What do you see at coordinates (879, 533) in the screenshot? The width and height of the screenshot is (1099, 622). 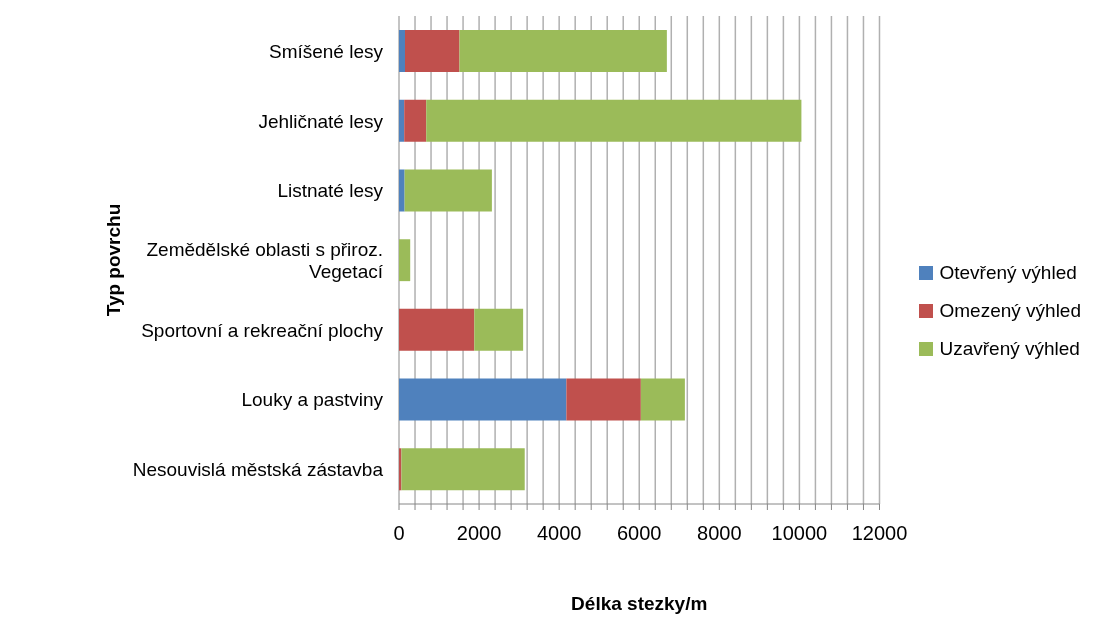 I see `x-tick-label: 12000` at bounding box center [879, 533].